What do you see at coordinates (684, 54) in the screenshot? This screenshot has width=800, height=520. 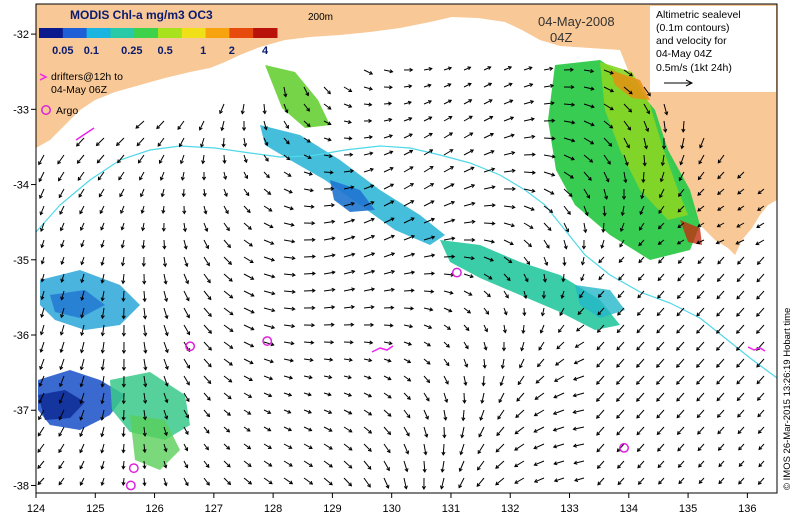 I see `altimetry-legend-line: 04-May 04Z` at bounding box center [684, 54].